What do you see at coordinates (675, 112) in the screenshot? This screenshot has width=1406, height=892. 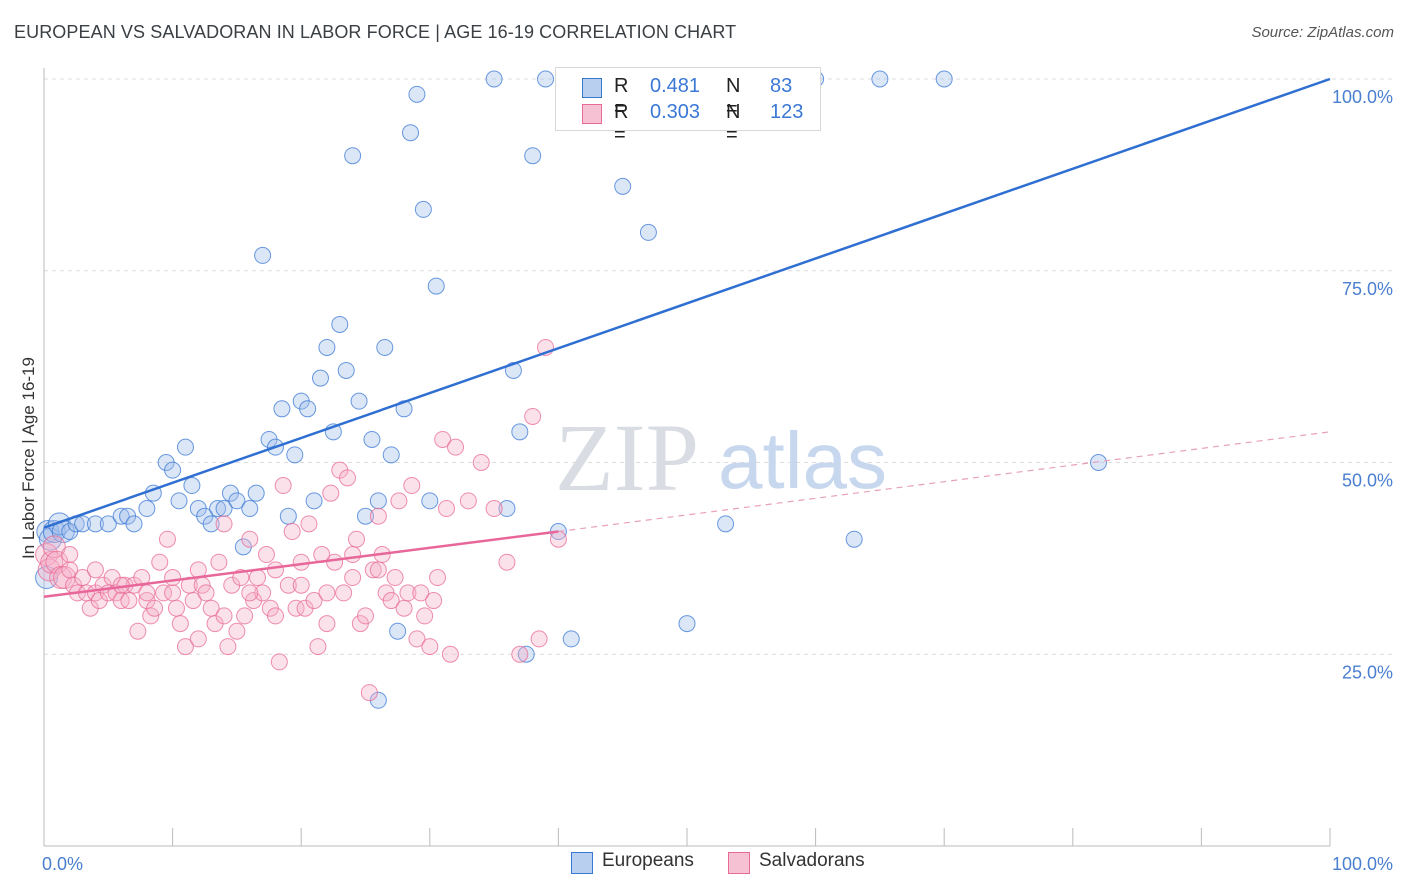 I see `legend-r-value: 0.303` at bounding box center [675, 112].